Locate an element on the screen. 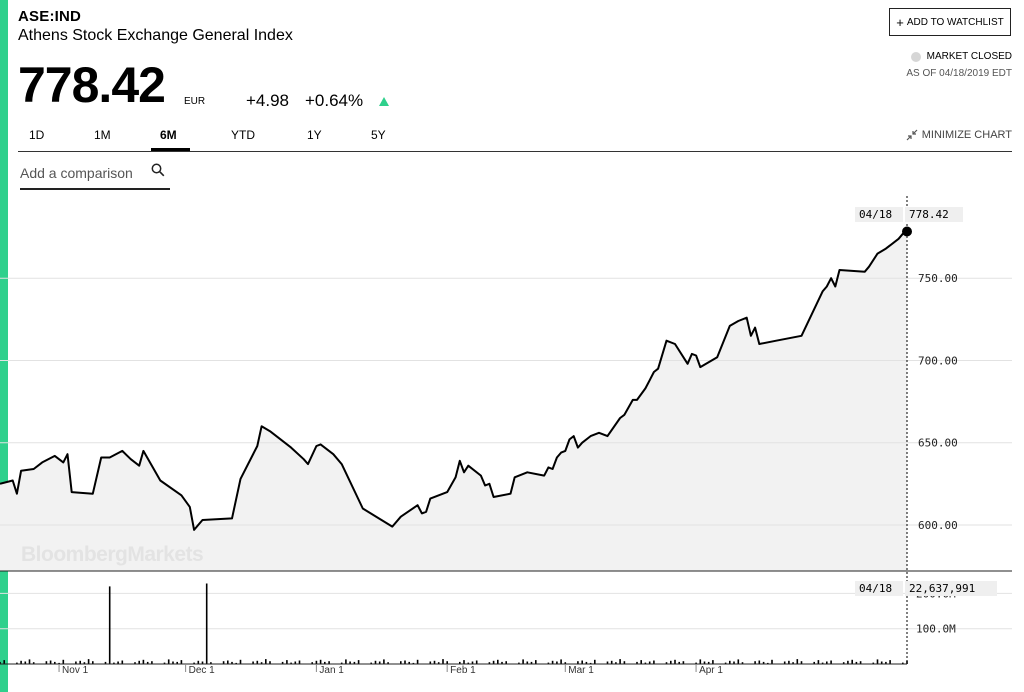 The image size is (1024, 692). accent-bar is located at coordinates (4, 346).